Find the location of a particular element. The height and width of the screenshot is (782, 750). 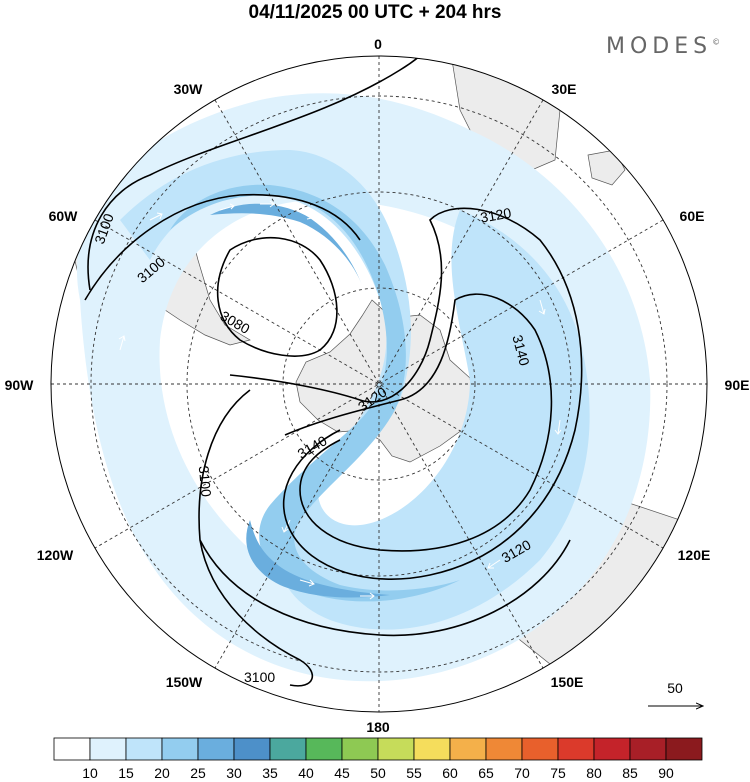

contour-label: 3120 is located at coordinates (496, 214).